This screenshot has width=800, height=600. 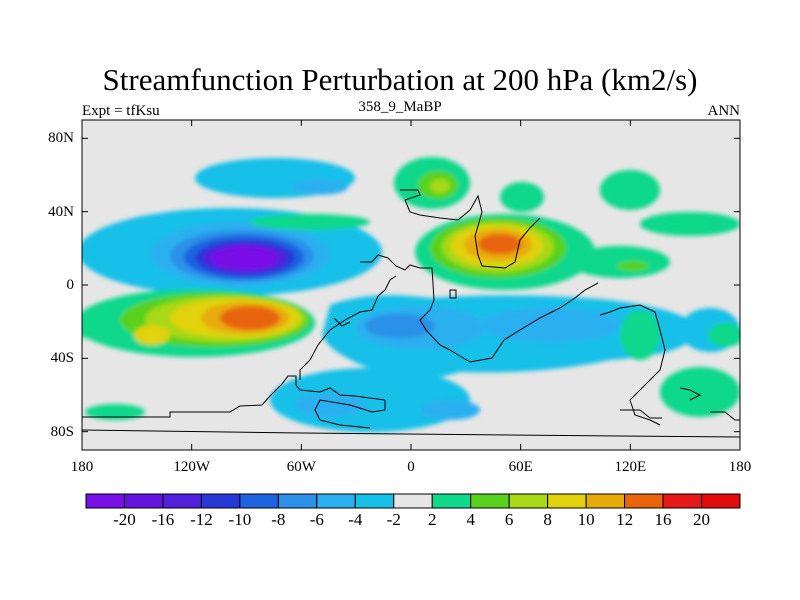 What do you see at coordinates (316, 519) in the screenshot?
I see `colorbar-label: -6` at bounding box center [316, 519].